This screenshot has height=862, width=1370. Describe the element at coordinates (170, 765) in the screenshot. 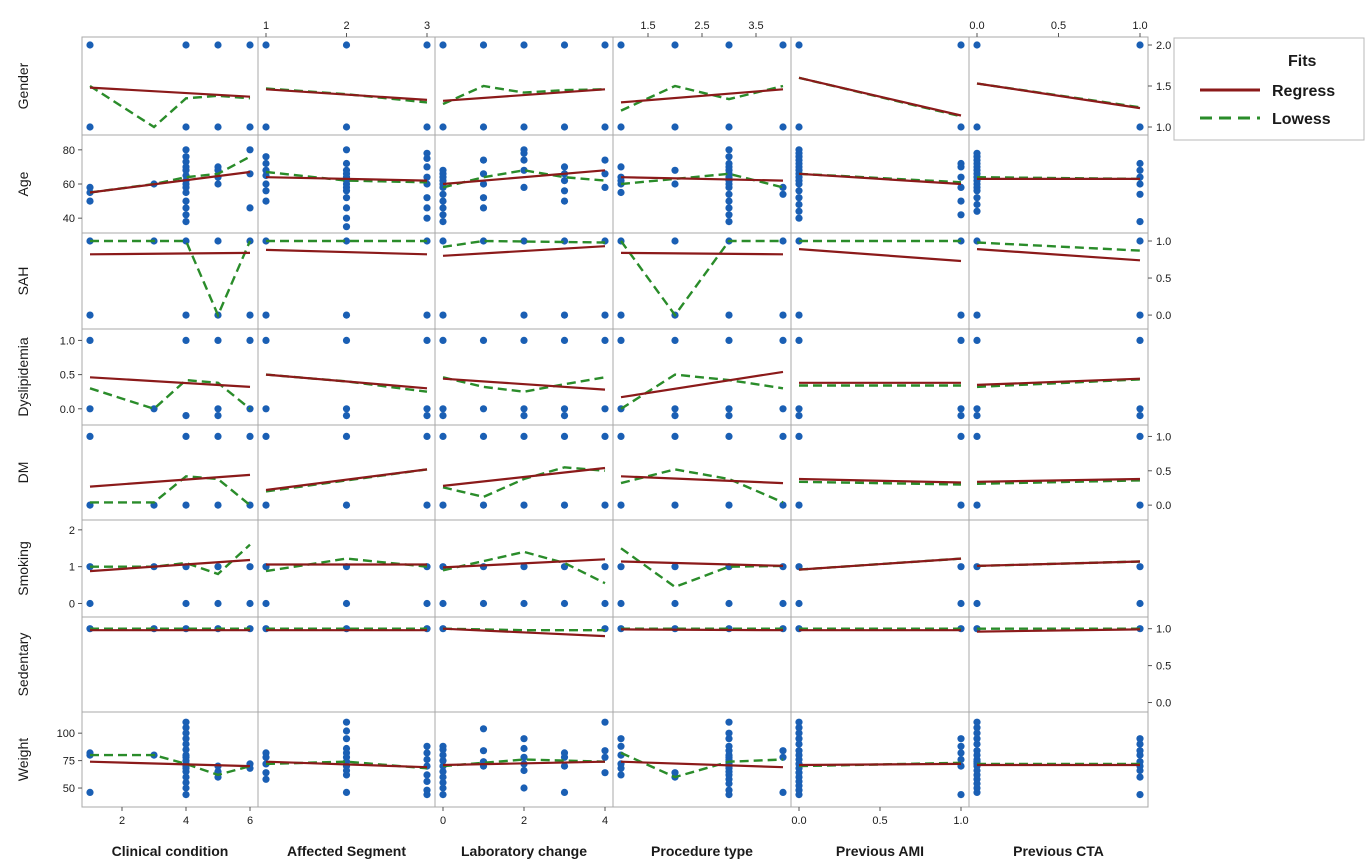

I see `lowess-line` at that location.